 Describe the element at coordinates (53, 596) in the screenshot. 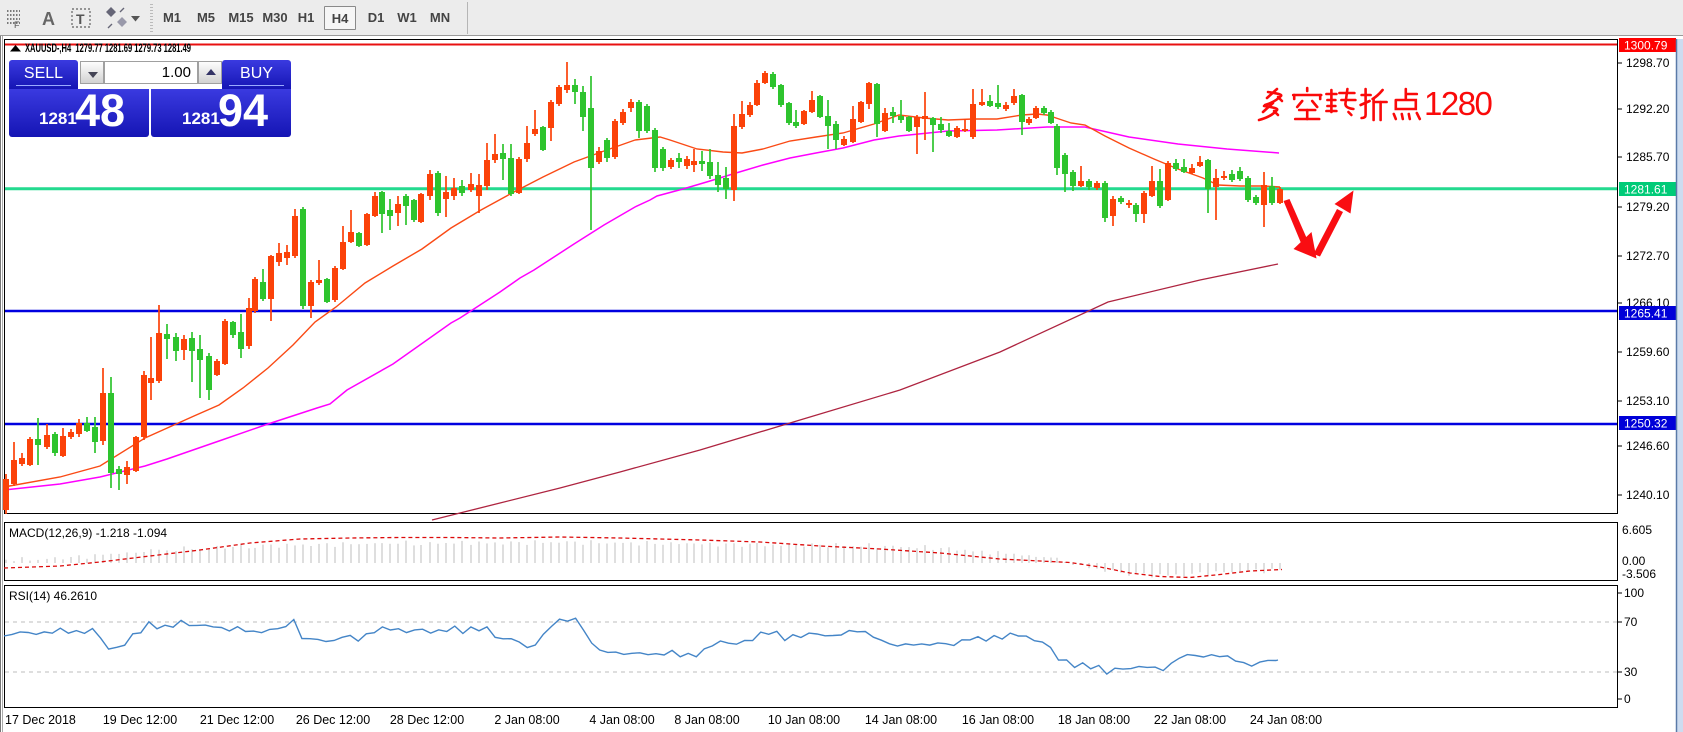

I see `svg-text: RSI(14) 46.2610` at that location.